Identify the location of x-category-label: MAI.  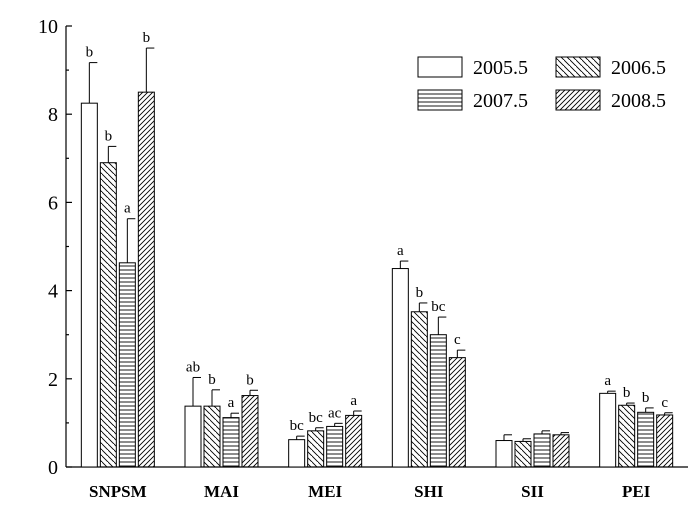
(221, 491).